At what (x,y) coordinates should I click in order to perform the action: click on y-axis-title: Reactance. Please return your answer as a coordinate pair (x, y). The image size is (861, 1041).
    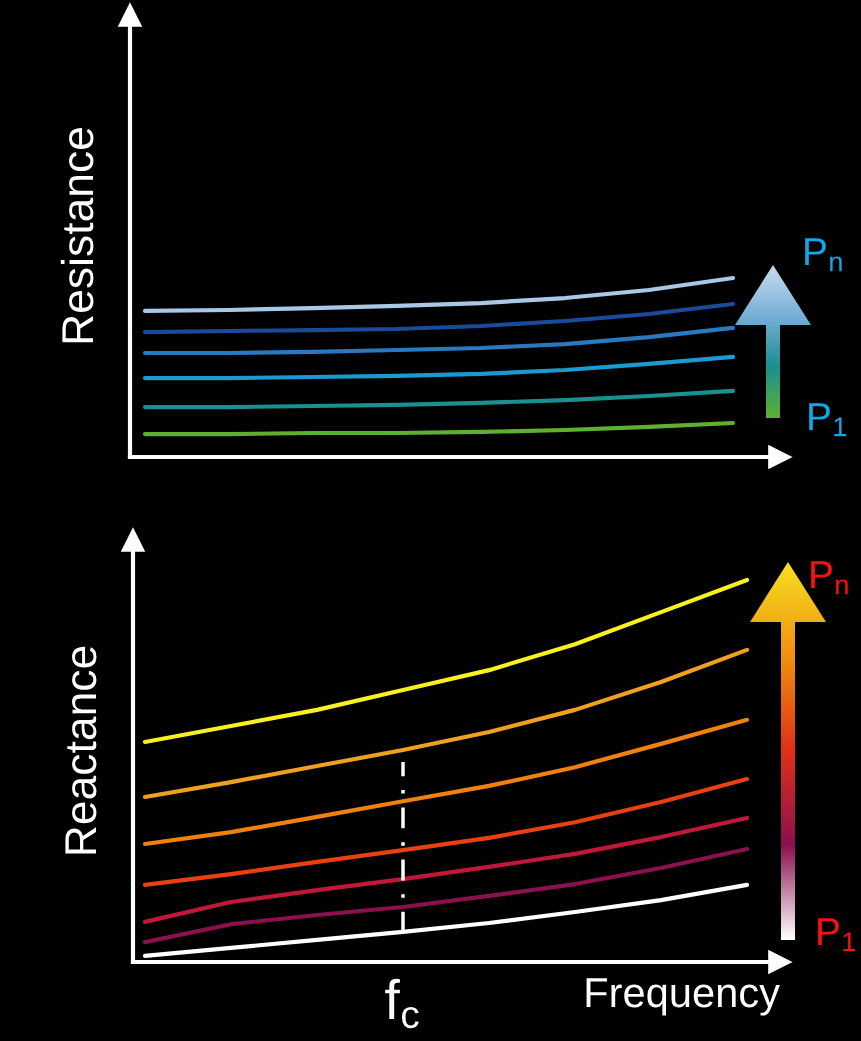
    Looking at the image, I should click on (81, 750).